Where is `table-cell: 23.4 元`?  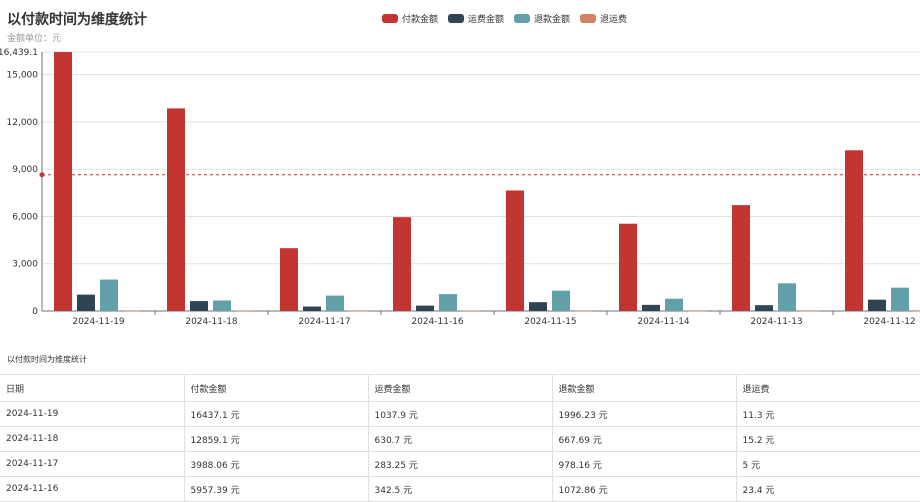
table-cell: 23.4 元 is located at coordinates (827, 489).